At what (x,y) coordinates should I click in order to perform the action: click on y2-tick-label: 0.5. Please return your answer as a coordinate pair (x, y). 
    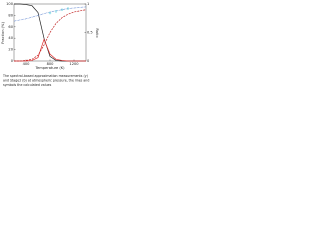
    Looking at the image, I should click on (90, 33).